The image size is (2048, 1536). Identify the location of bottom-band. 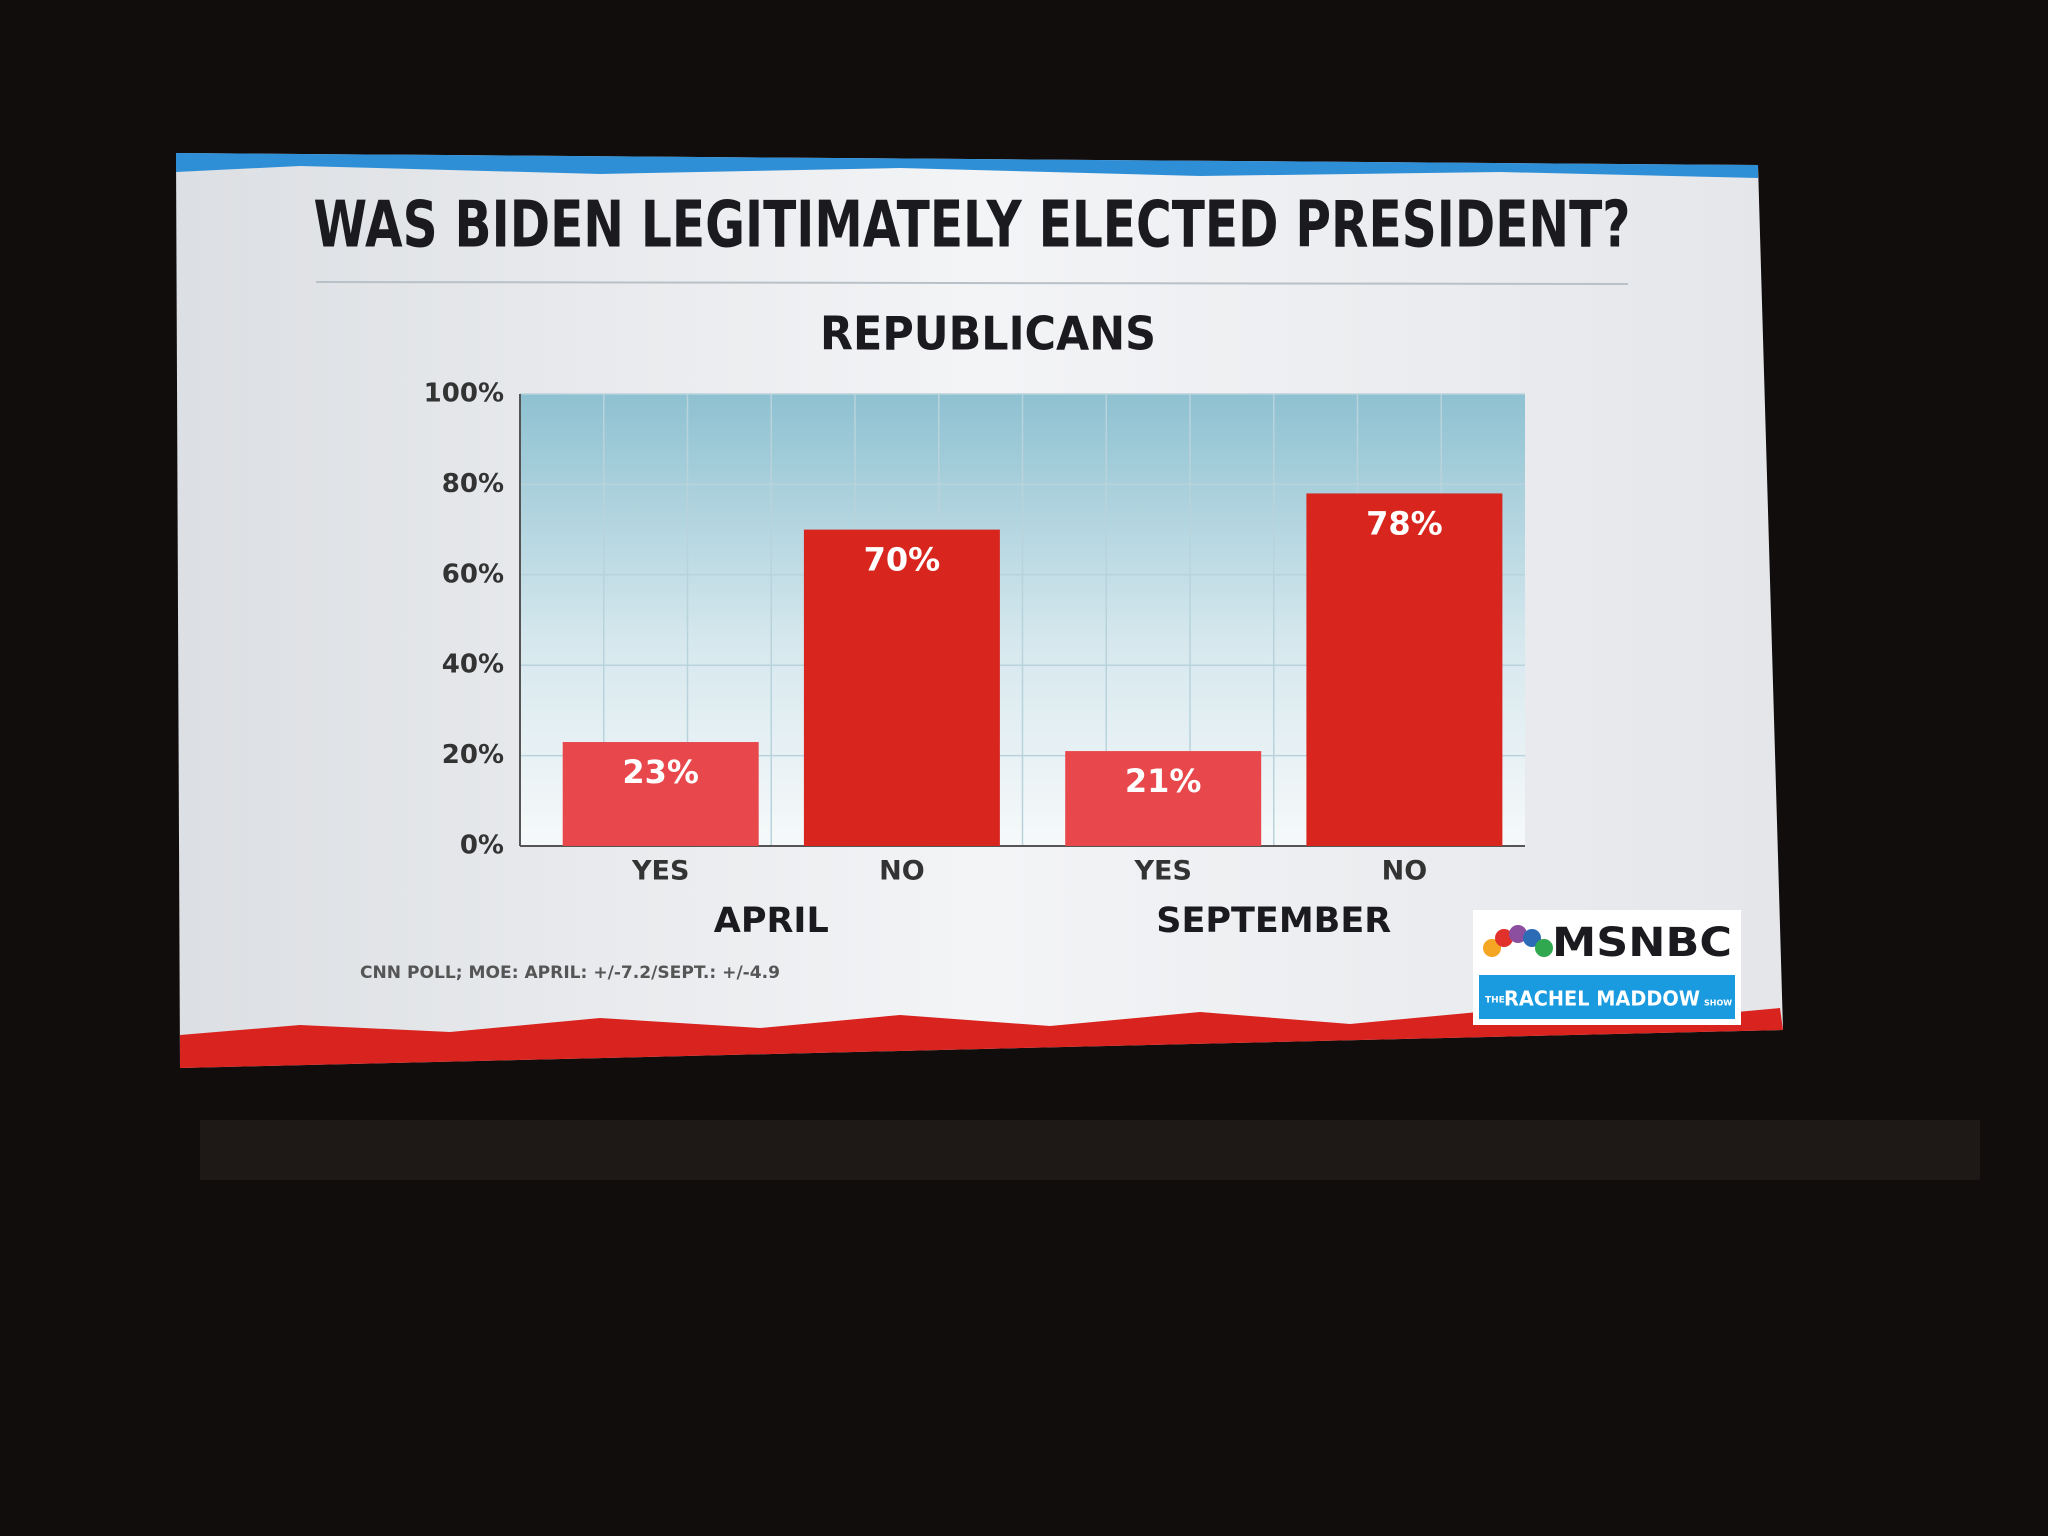
(981, 1038).